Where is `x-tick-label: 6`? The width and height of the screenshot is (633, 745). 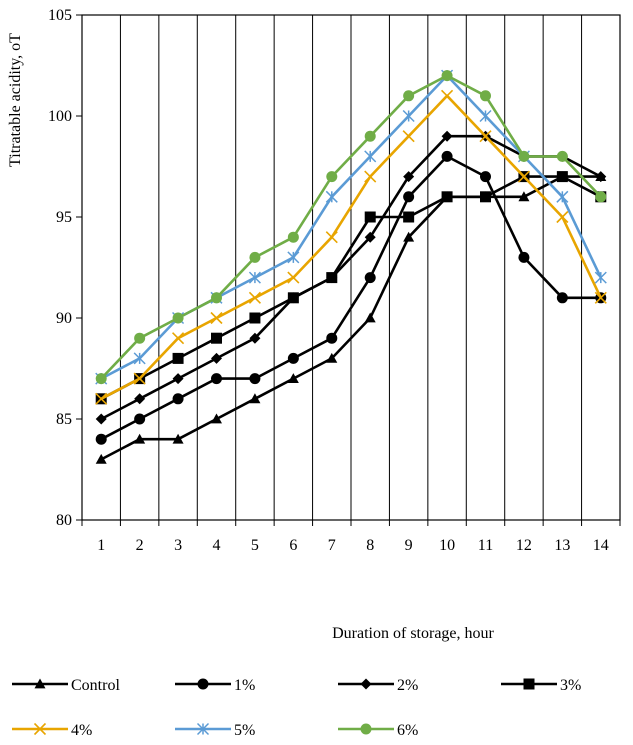
x-tick-label: 6 is located at coordinates (293, 545).